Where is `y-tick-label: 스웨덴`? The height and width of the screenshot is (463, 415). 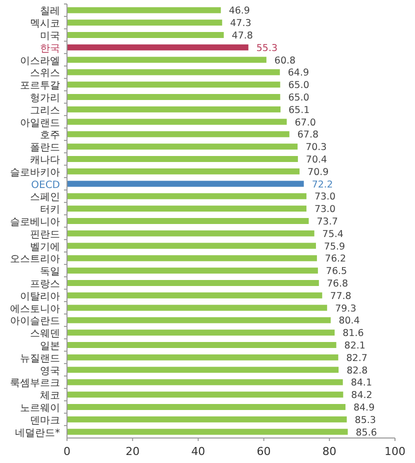
y-tick-label: 스웨덴 is located at coordinates (45, 334).